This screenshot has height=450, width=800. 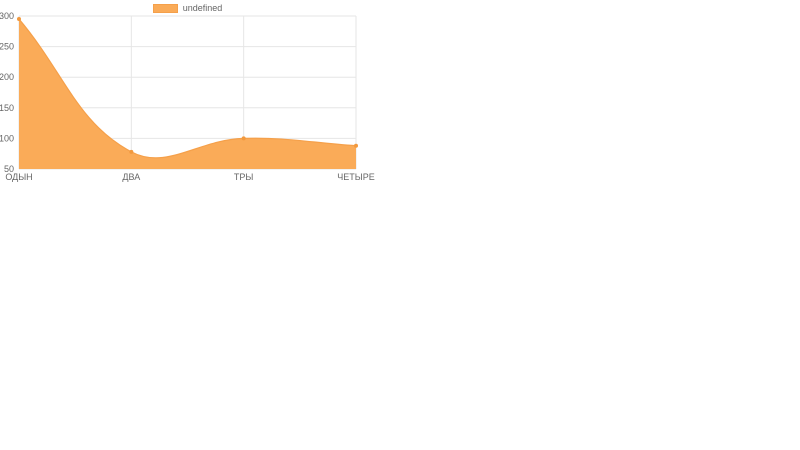 I want to click on x-tick-label: ДВА, so click(x=131, y=177).